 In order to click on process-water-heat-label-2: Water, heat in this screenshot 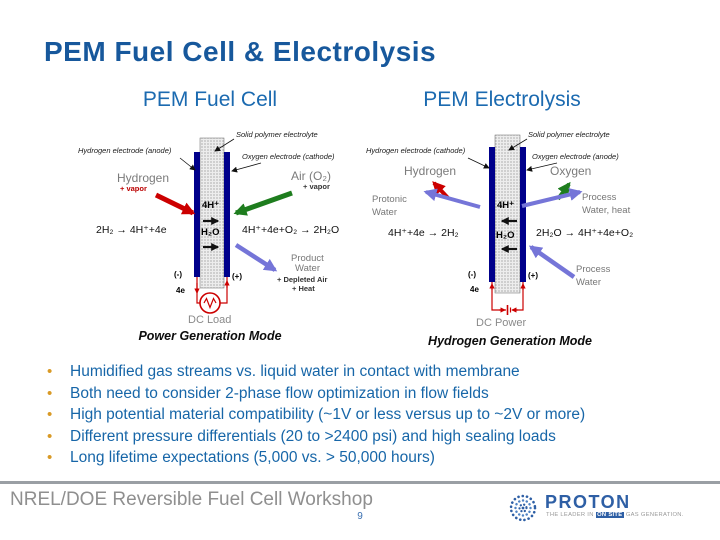, I will do `click(606, 210)`.